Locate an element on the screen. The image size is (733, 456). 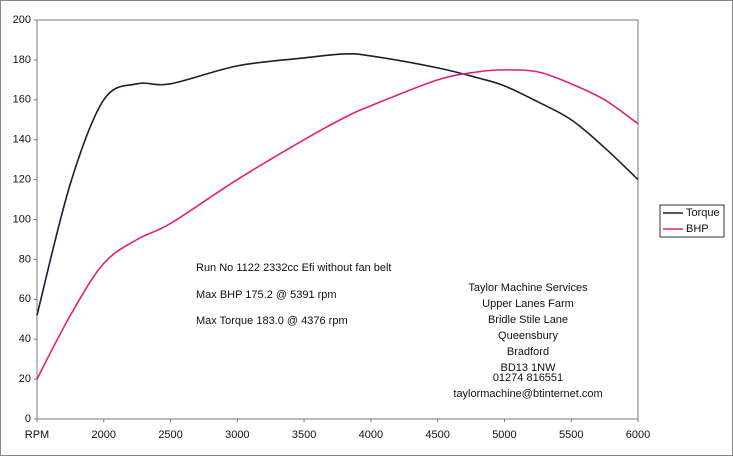
x-tick-label: 2000 is located at coordinates (104, 435).